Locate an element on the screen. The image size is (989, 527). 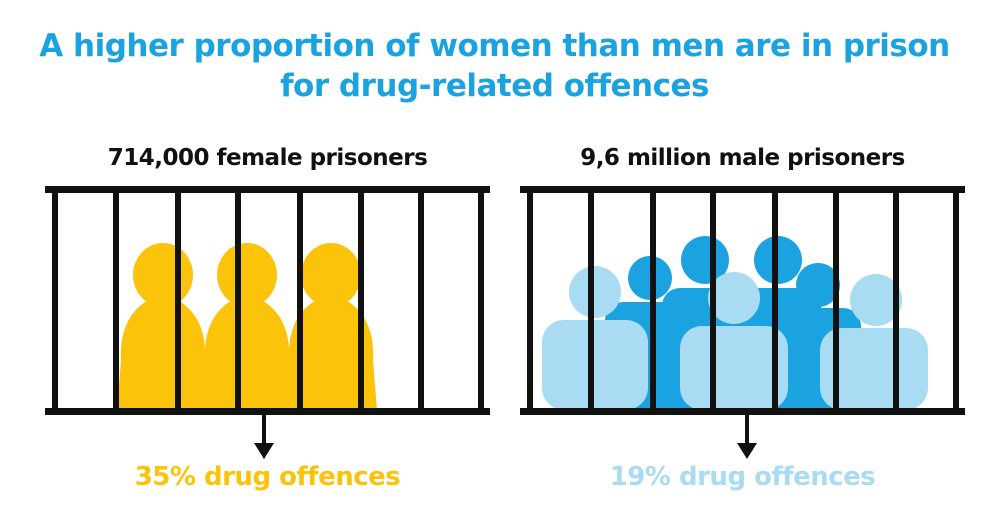
title-line-2: for drug-related offences is located at coordinates (494, 86).